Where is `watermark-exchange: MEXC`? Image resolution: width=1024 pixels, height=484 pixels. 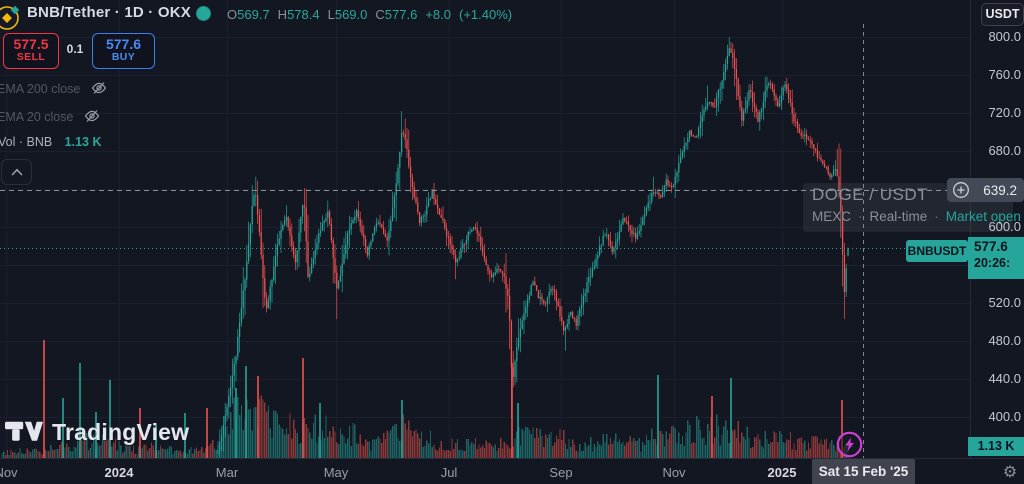
watermark-exchange: MEXC is located at coordinates (832, 216).